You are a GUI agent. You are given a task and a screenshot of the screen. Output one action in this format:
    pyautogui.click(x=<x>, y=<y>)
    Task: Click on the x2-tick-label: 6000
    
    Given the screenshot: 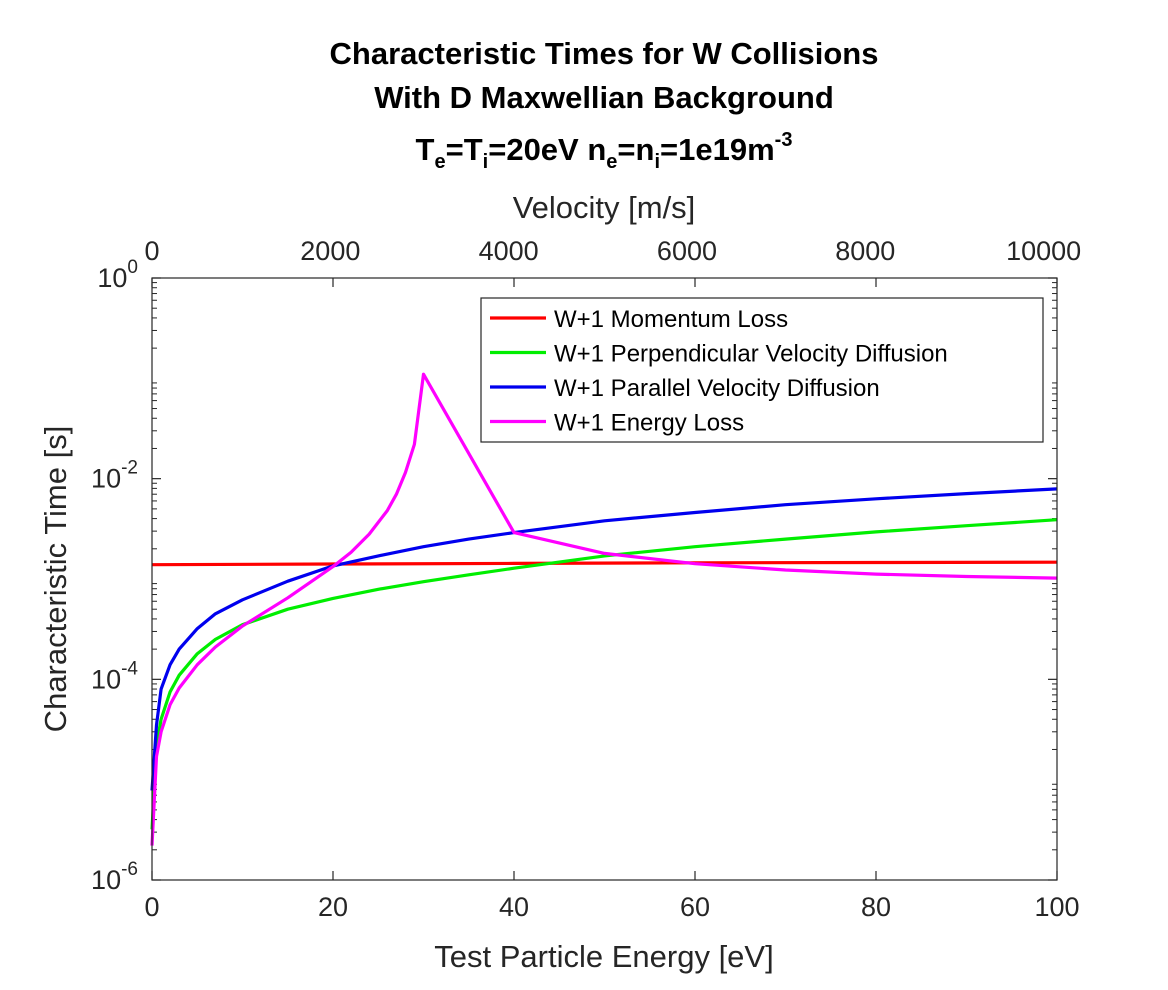 What is the action you would take?
    pyautogui.click(x=687, y=251)
    